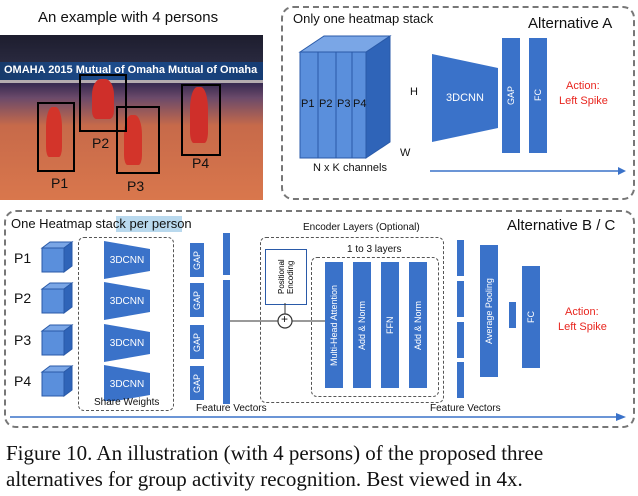  I want to click on alt-bc-subtitle: One Heatmap stack per person, so click(101, 223).